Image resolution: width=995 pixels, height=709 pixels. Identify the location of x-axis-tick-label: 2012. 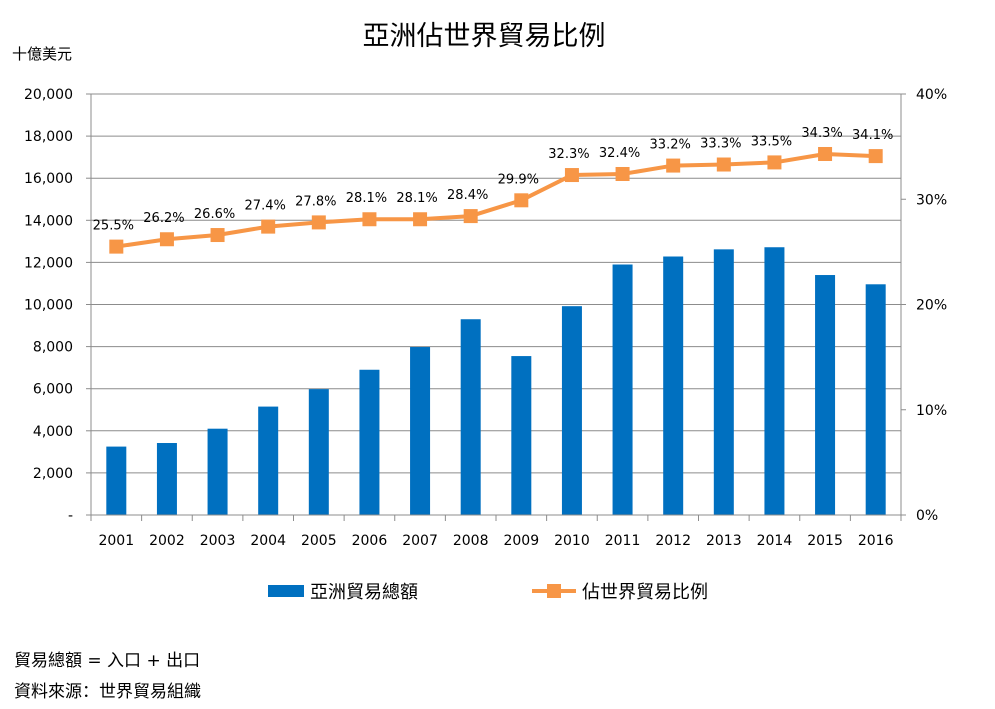
(673, 541).